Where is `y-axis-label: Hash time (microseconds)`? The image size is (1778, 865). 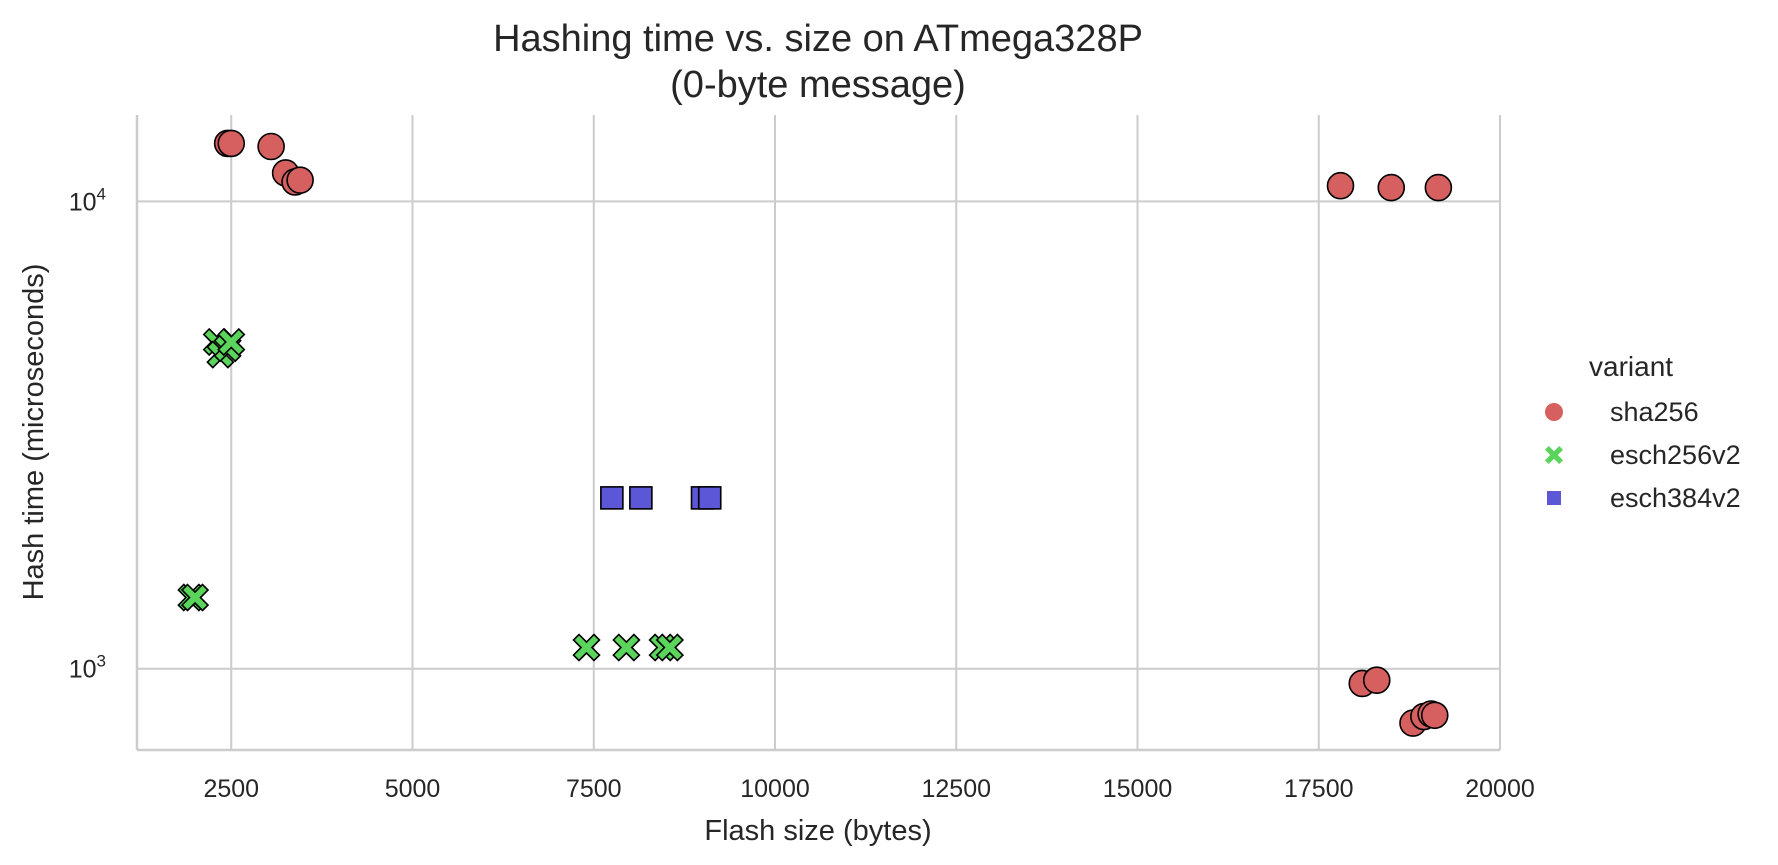 y-axis-label: Hash time (microseconds) is located at coordinates (34, 432).